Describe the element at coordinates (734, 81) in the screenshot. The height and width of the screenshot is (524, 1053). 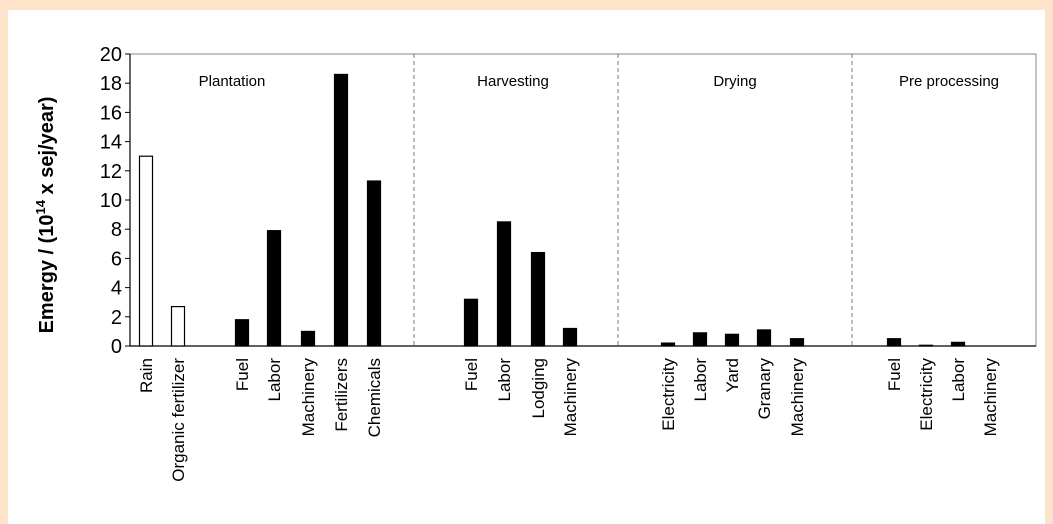
I see `section-label: Drying` at that location.